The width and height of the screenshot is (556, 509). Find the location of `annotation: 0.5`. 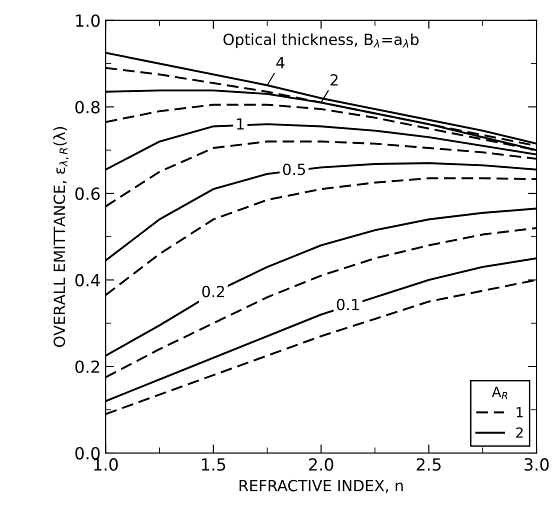

annotation: 0.5 is located at coordinates (294, 170).